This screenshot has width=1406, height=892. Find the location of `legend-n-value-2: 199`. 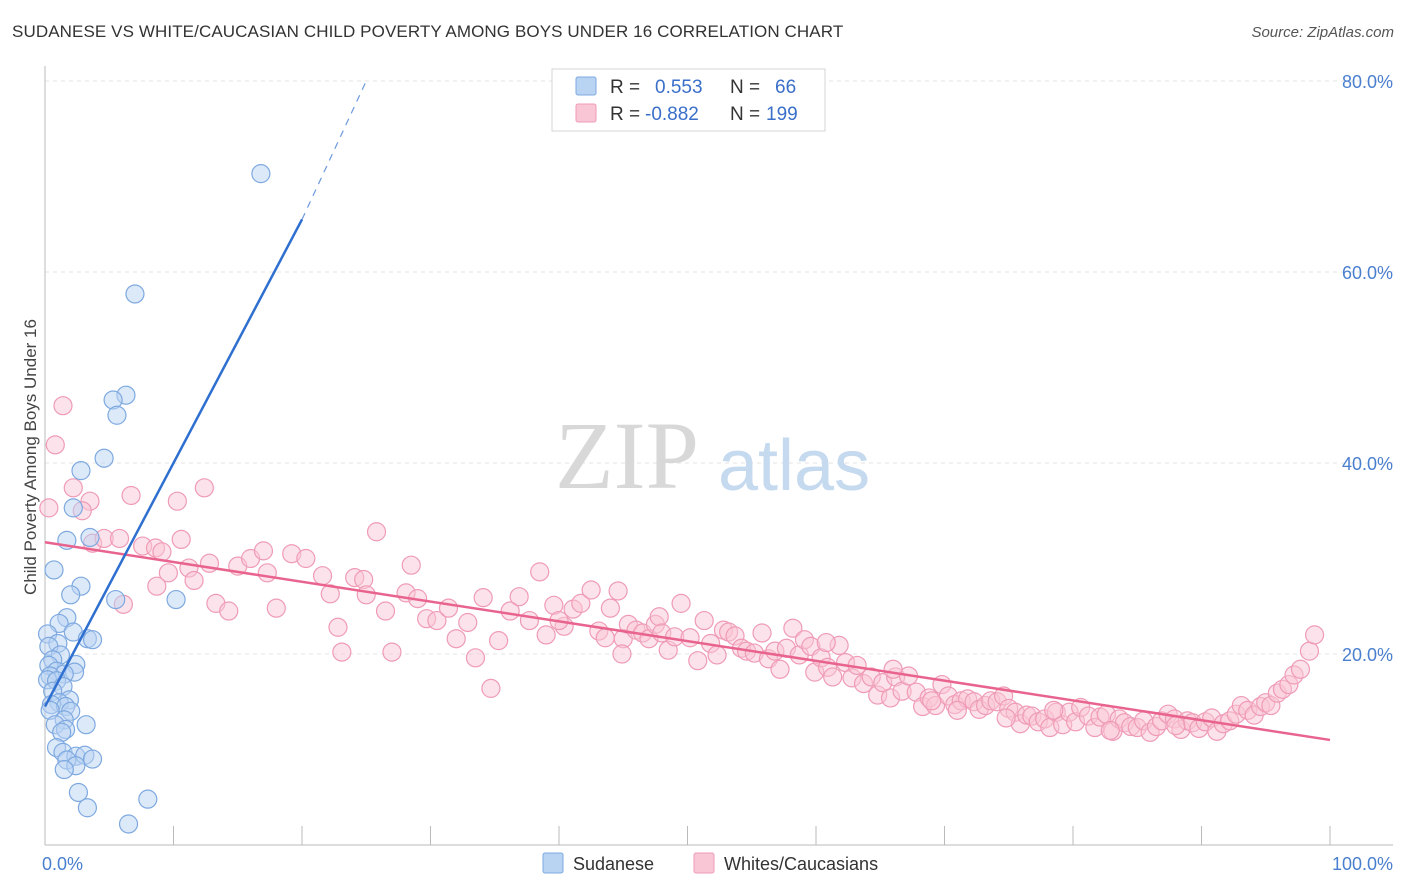

legend-n-value-2: 199 is located at coordinates (782, 114).